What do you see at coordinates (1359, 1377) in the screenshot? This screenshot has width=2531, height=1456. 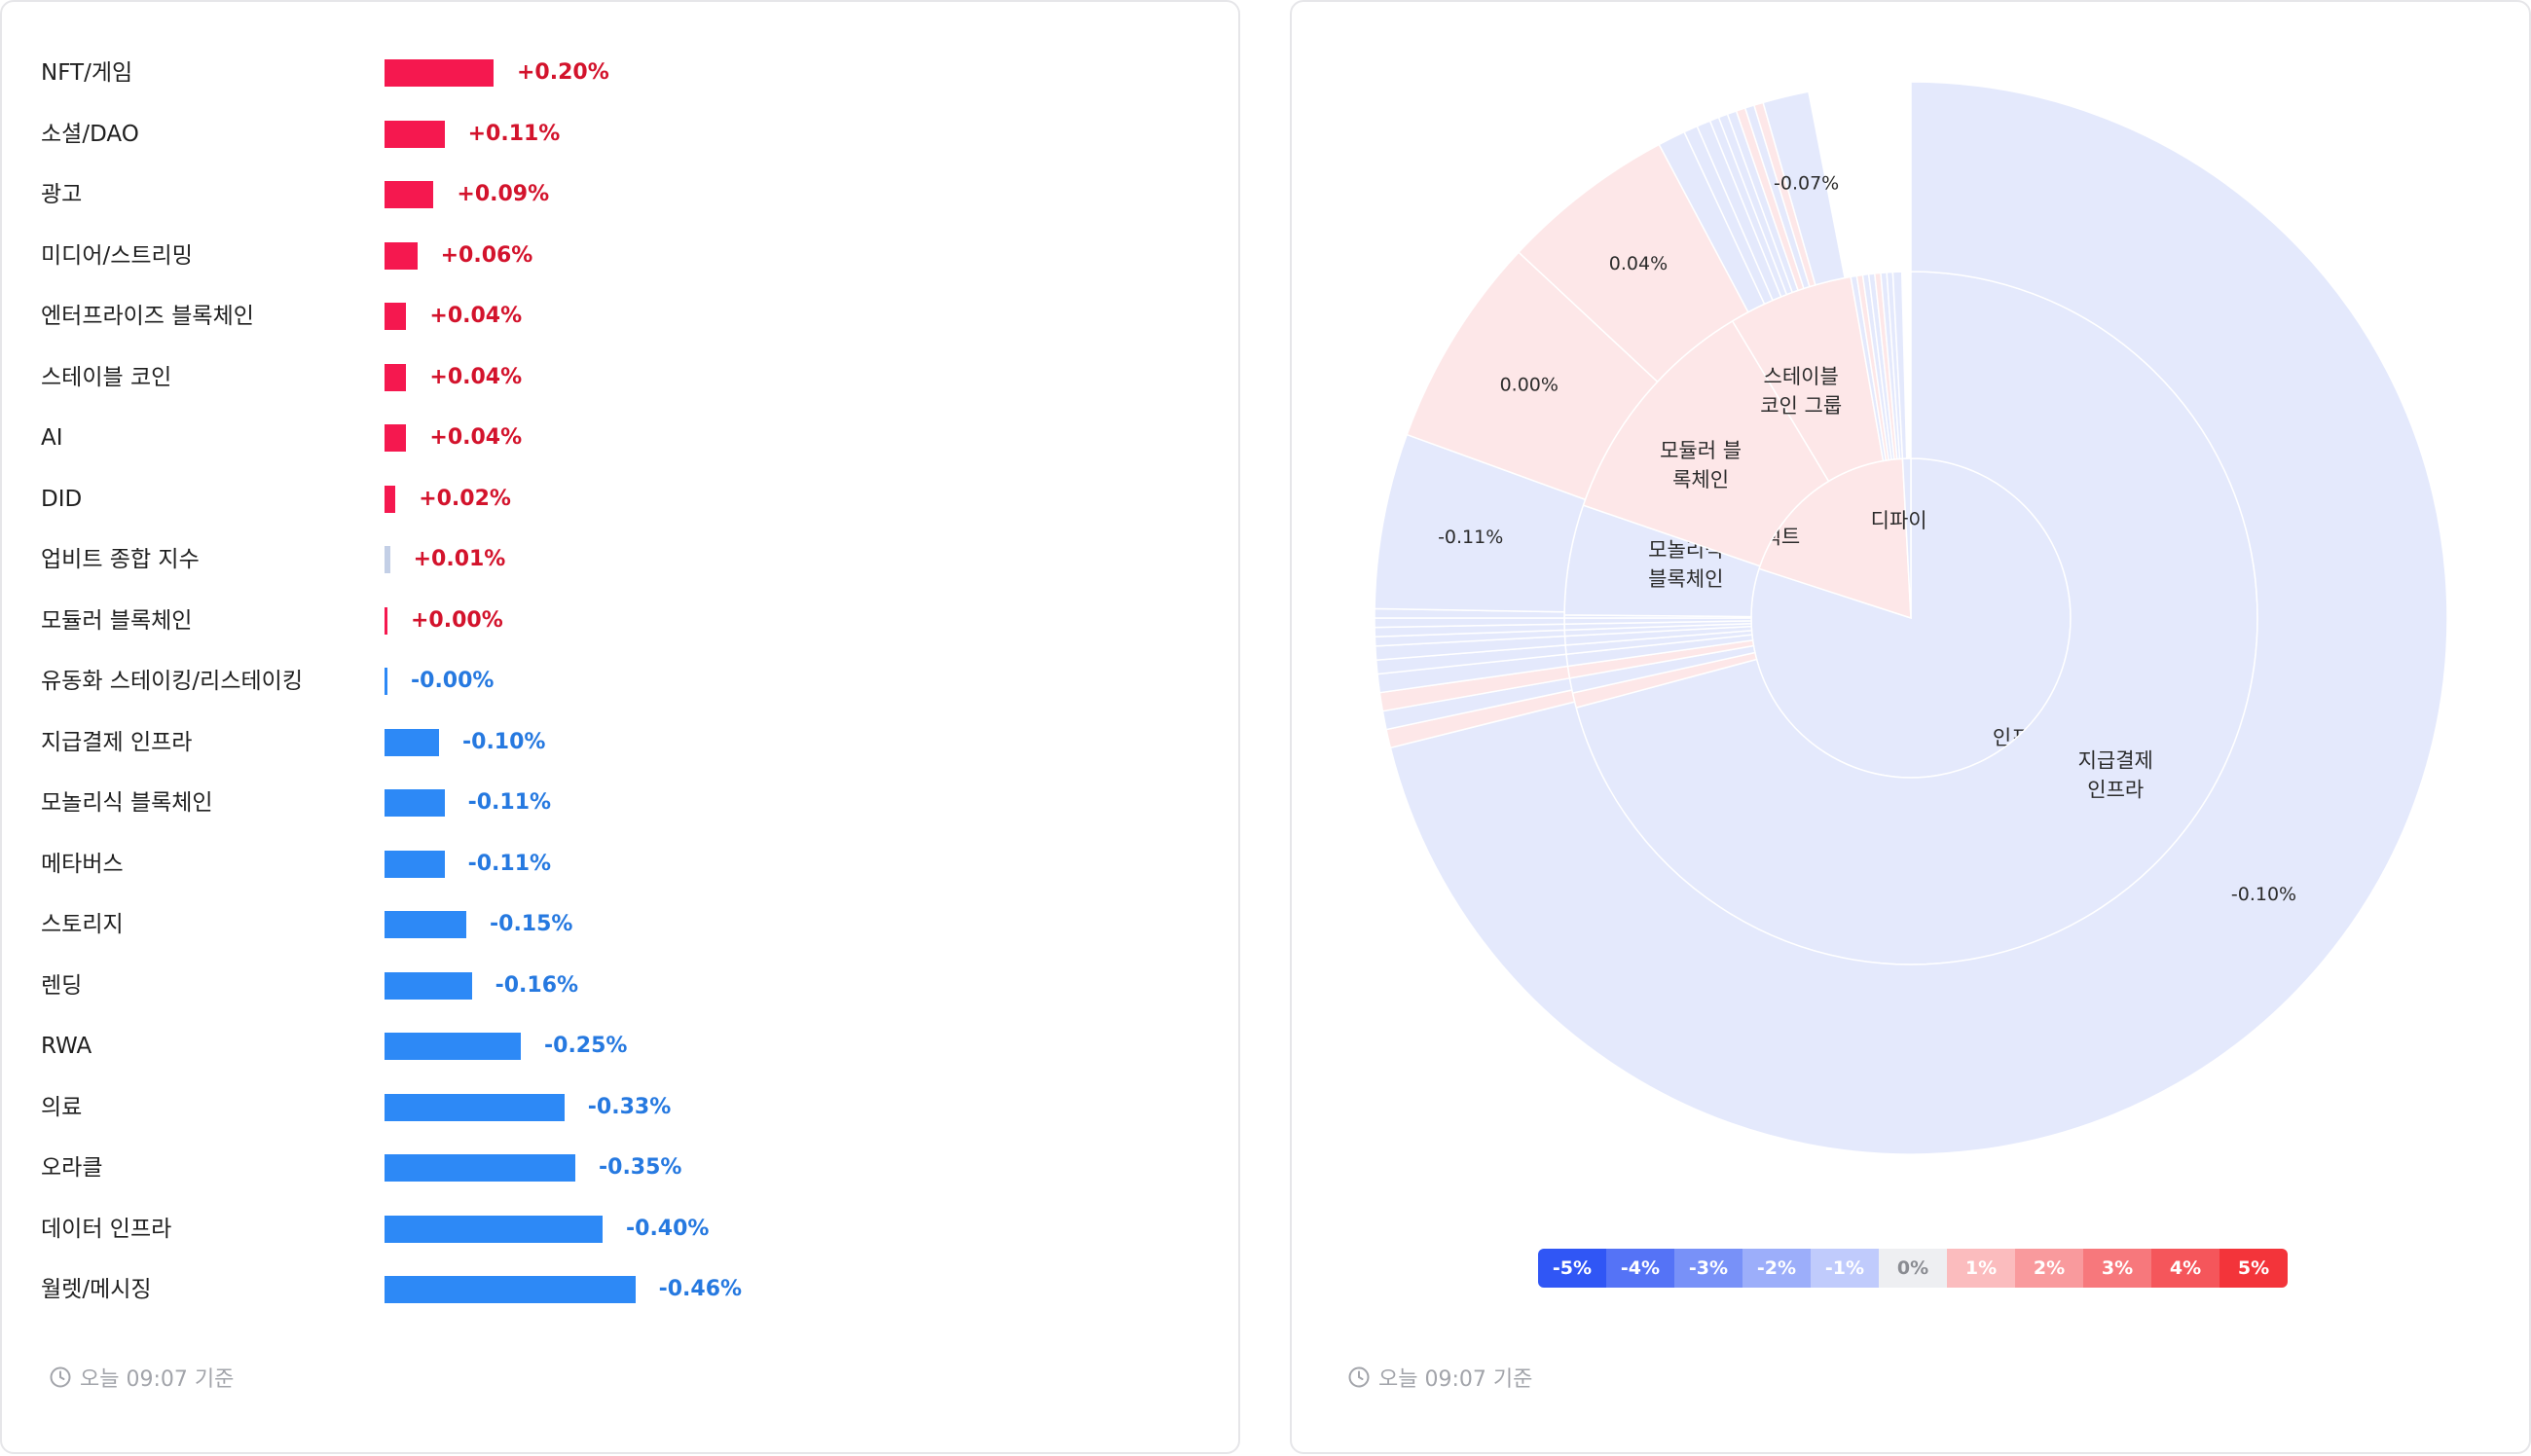 I see `clock-icon` at bounding box center [1359, 1377].